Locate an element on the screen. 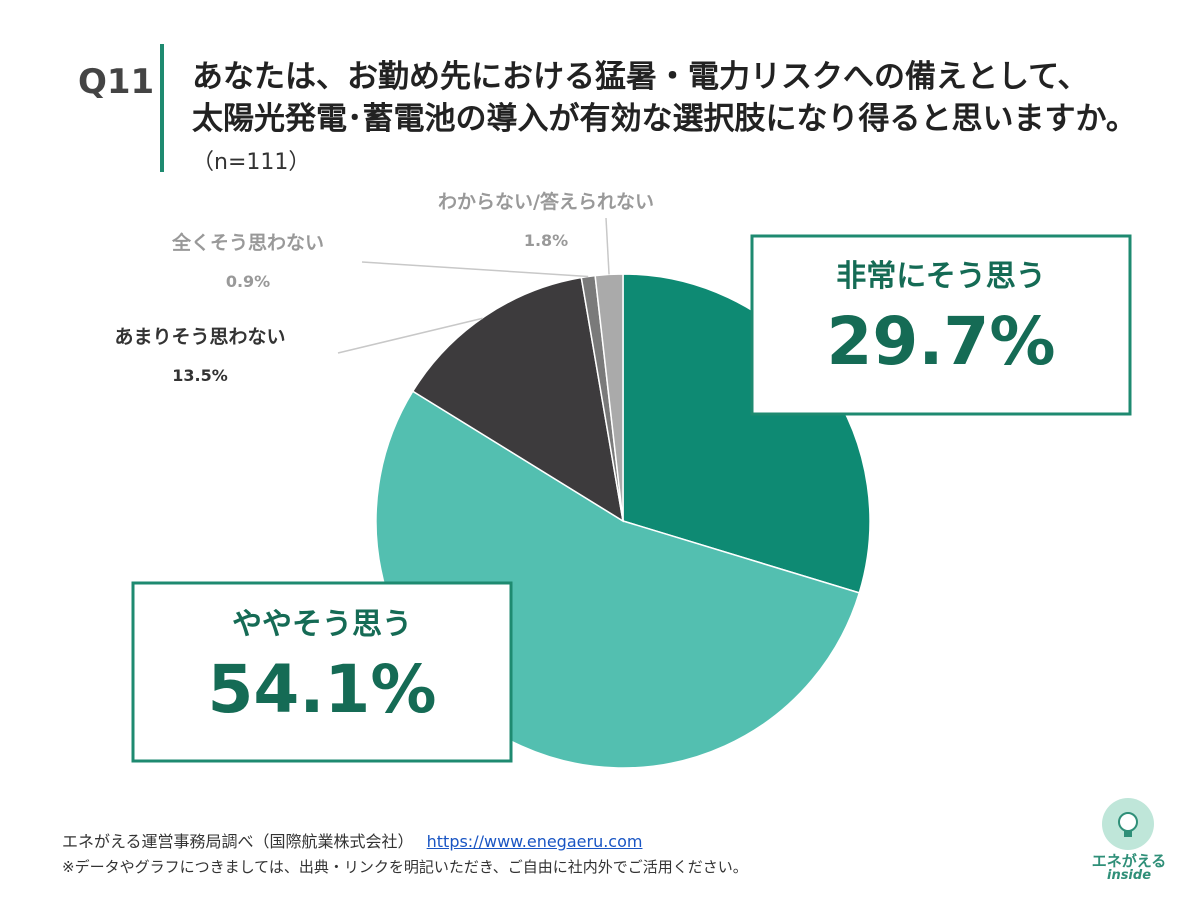 The width and height of the screenshot is (1200, 900). lightbulb-icon is located at coordinates (1128, 824).